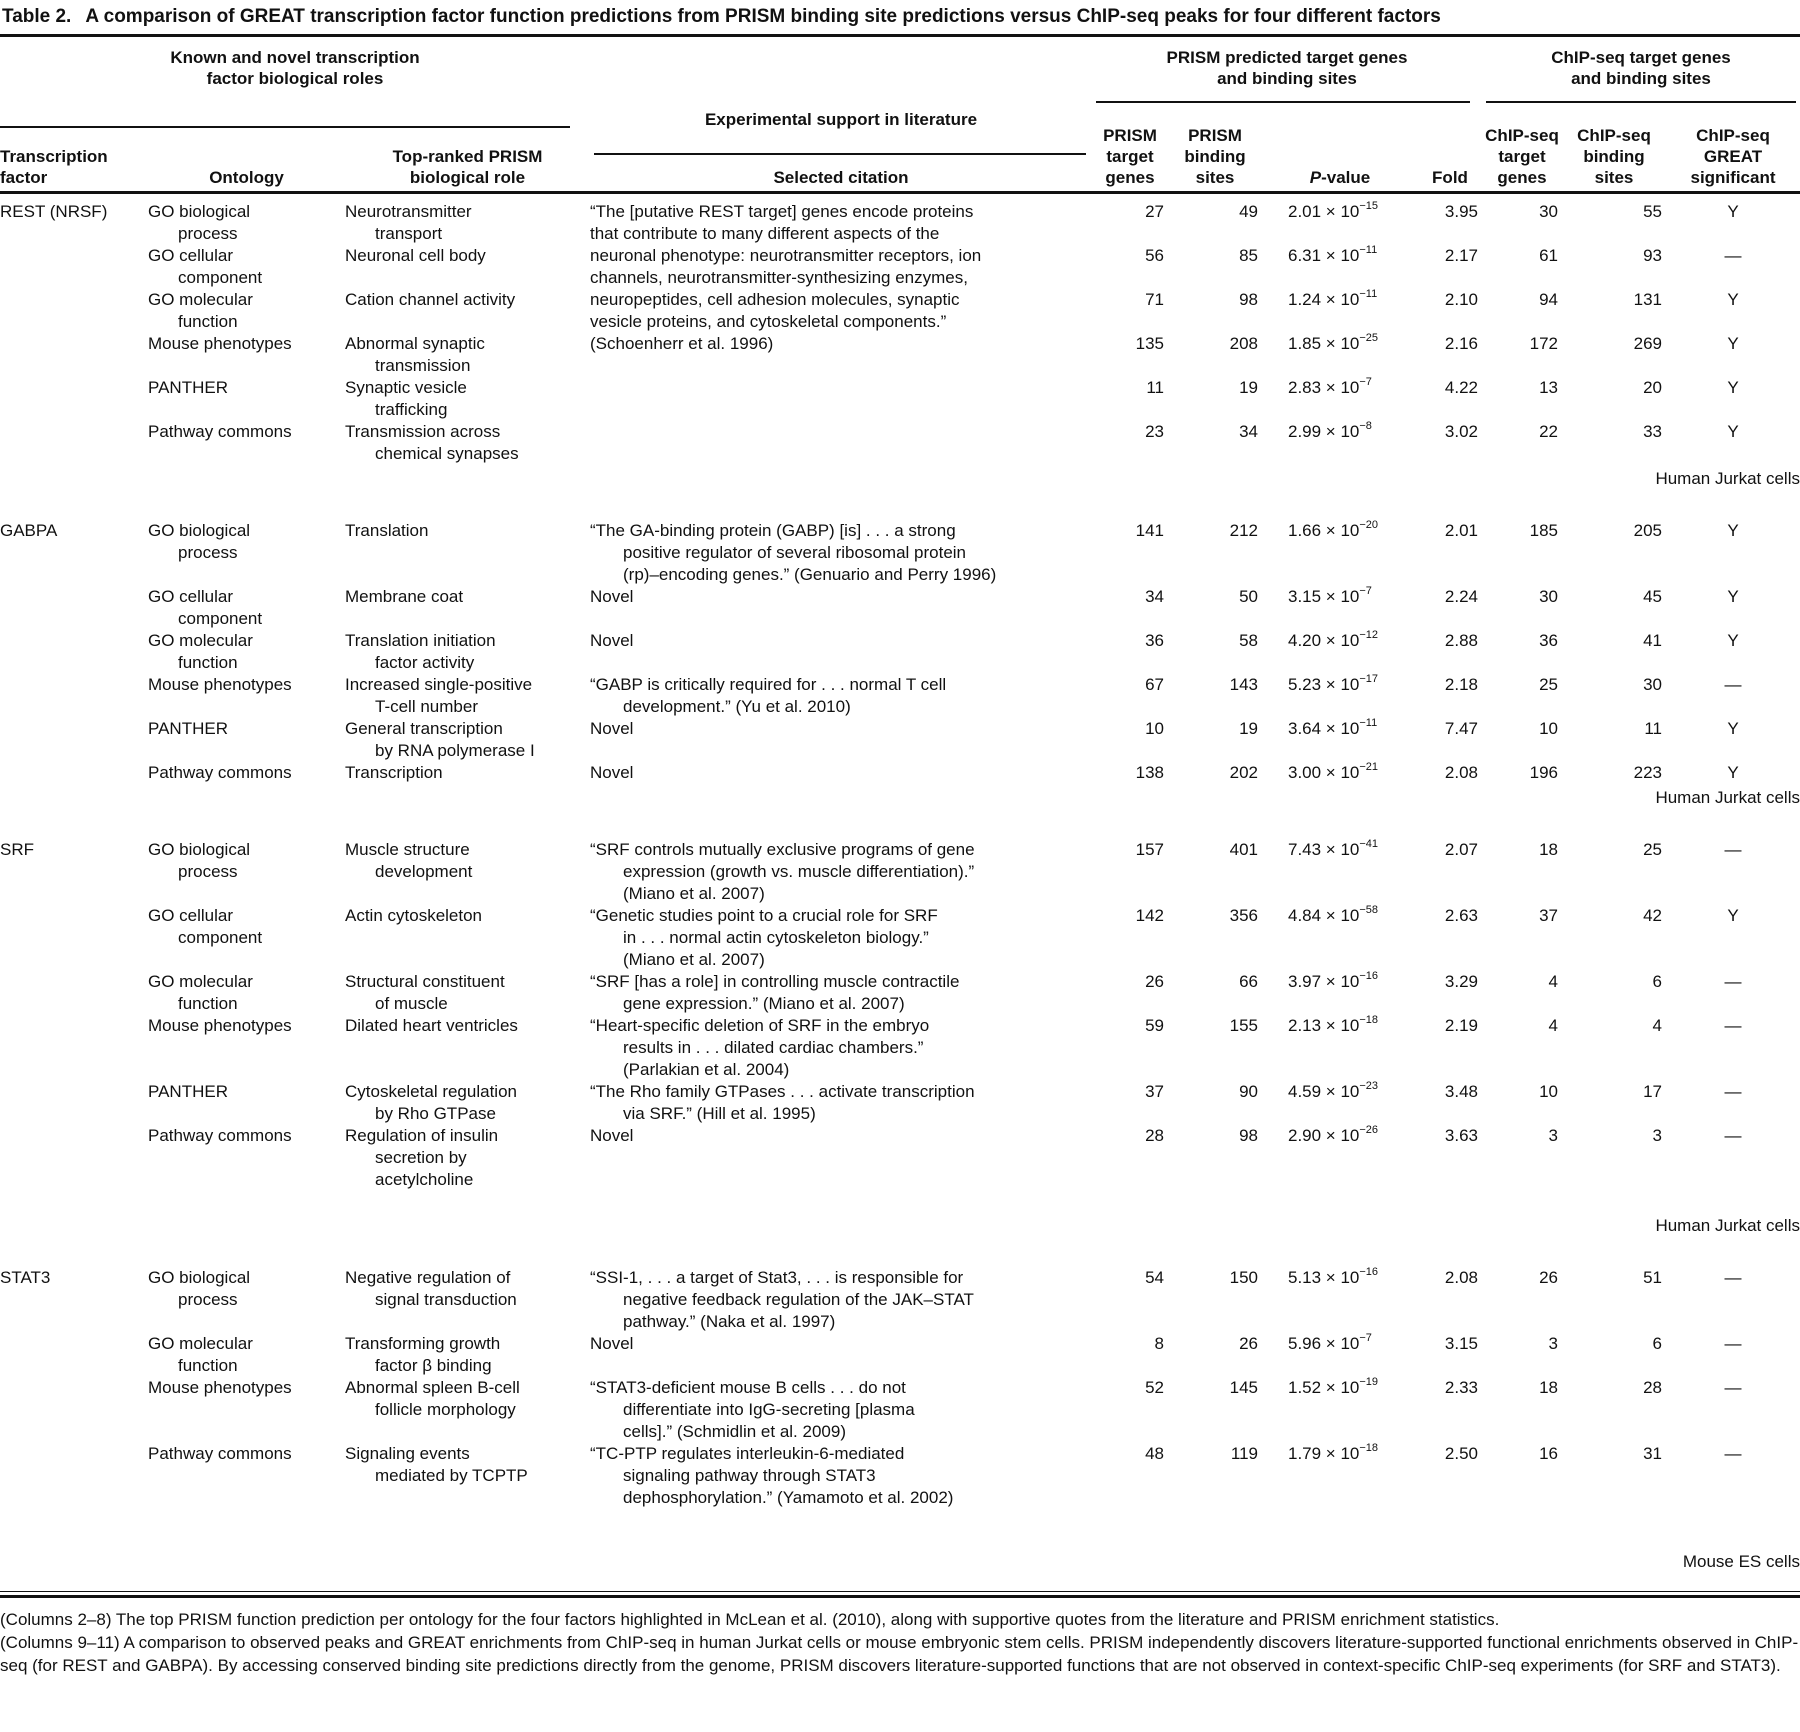  Describe the element at coordinates (1248, 981) in the screenshot. I see `prism-binding-sites-cell: 66` at that location.